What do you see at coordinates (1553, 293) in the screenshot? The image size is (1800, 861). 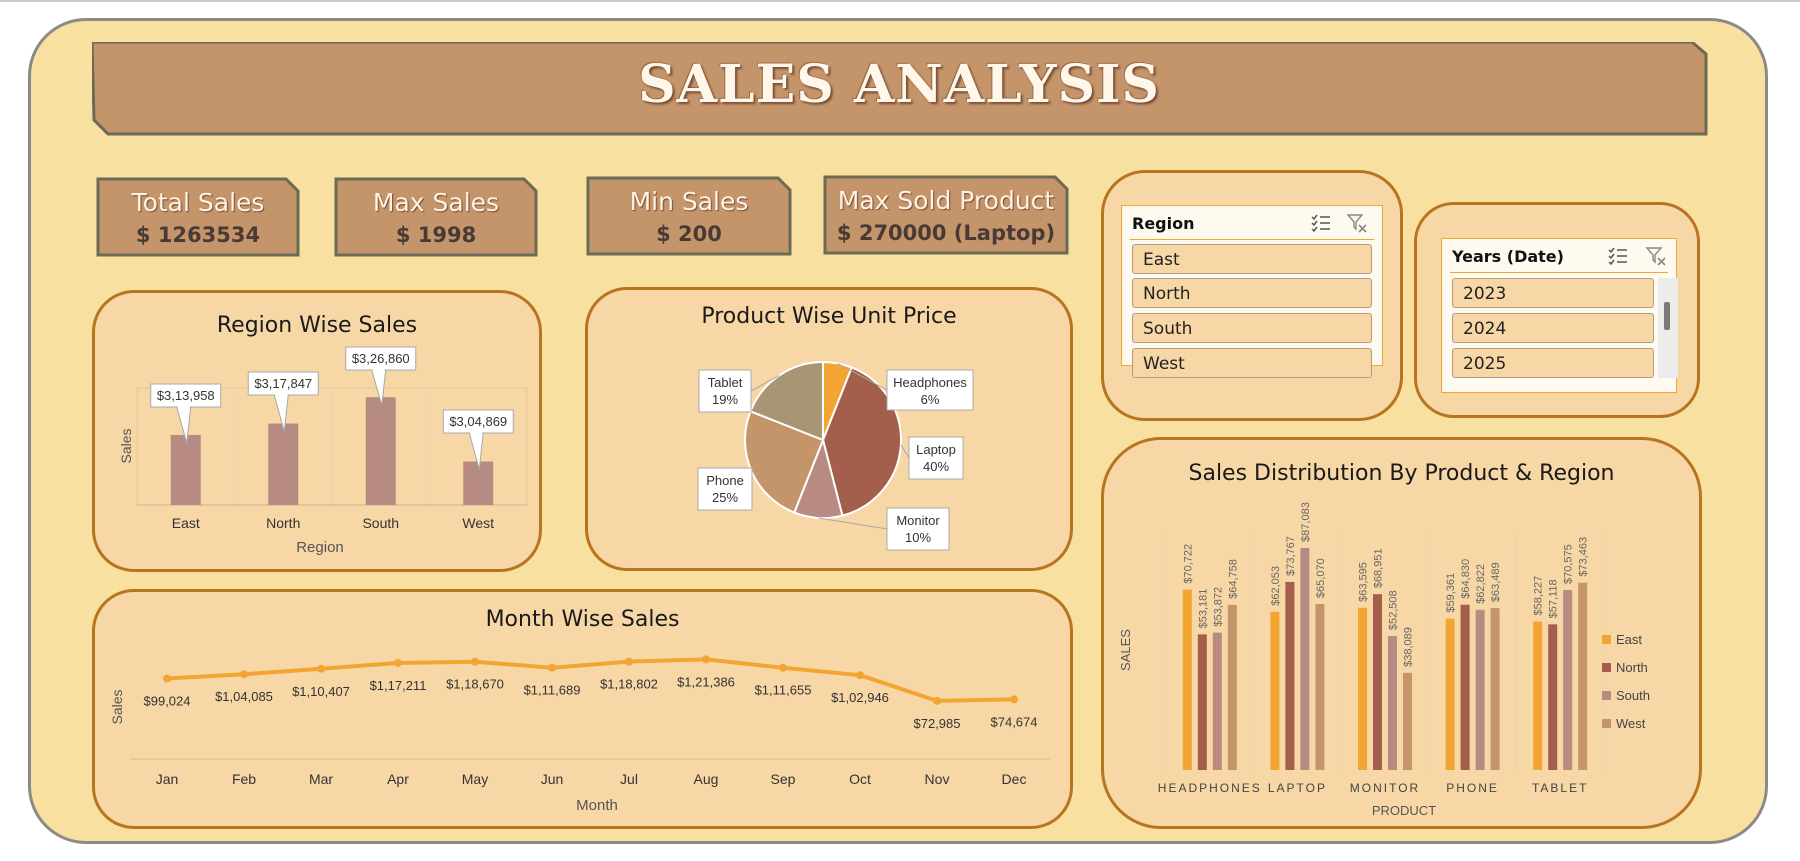 I see `slicer-item-2023: 2023` at bounding box center [1553, 293].